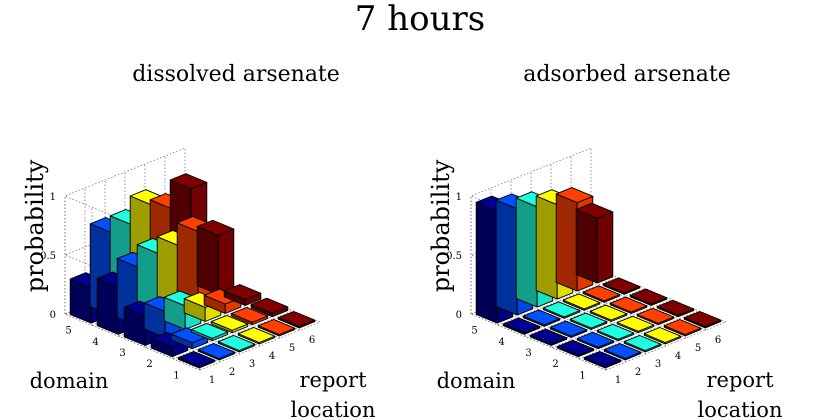  What do you see at coordinates (420, 19) in the screenshot?
I see `figure-title: 7 hours` at bounding box center [420, 19].